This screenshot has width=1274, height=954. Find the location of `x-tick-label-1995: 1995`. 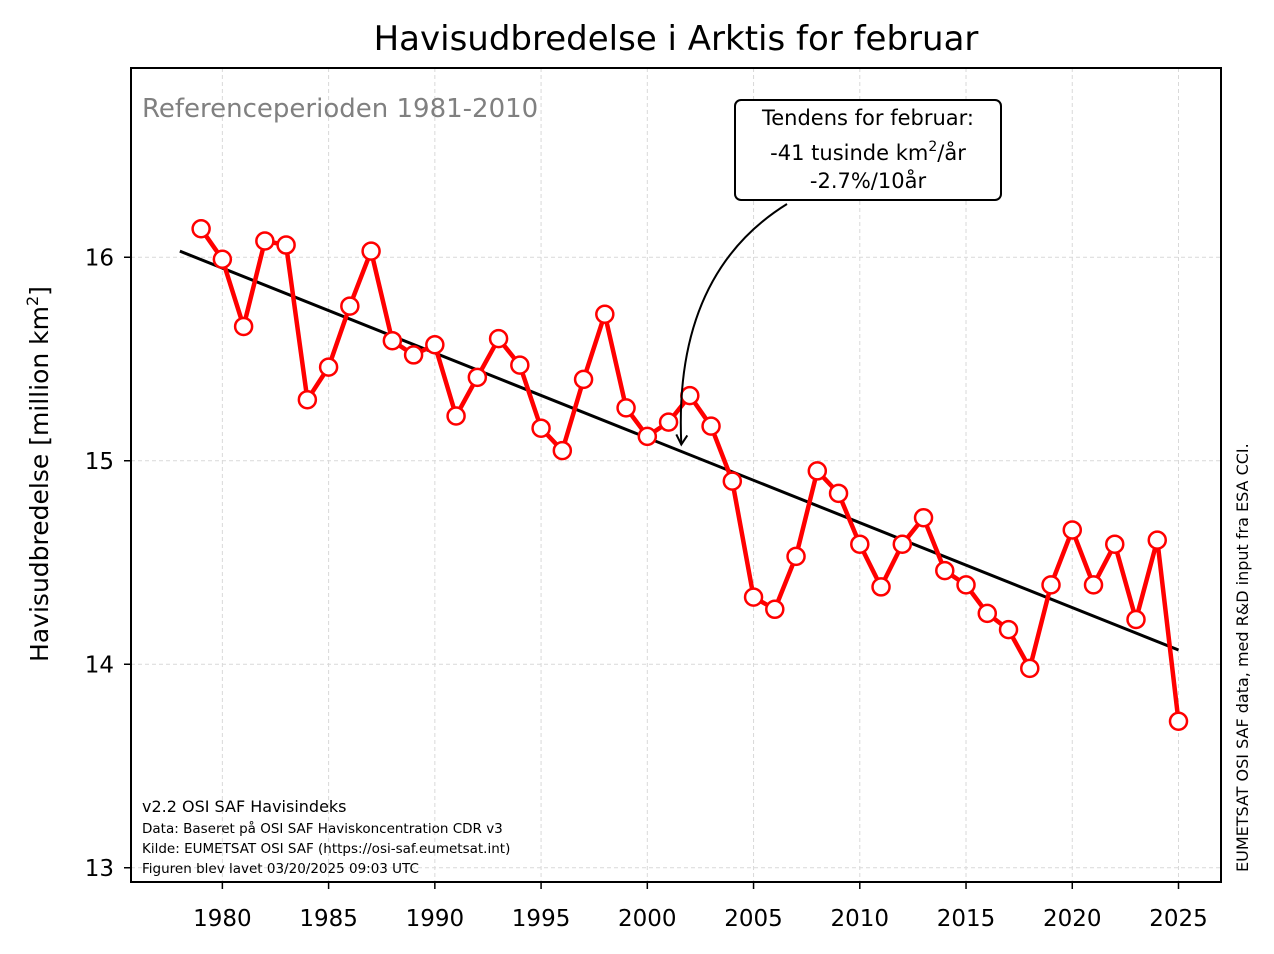

x-tick-label-1995: 1995 is located at coordinates (541, 919).